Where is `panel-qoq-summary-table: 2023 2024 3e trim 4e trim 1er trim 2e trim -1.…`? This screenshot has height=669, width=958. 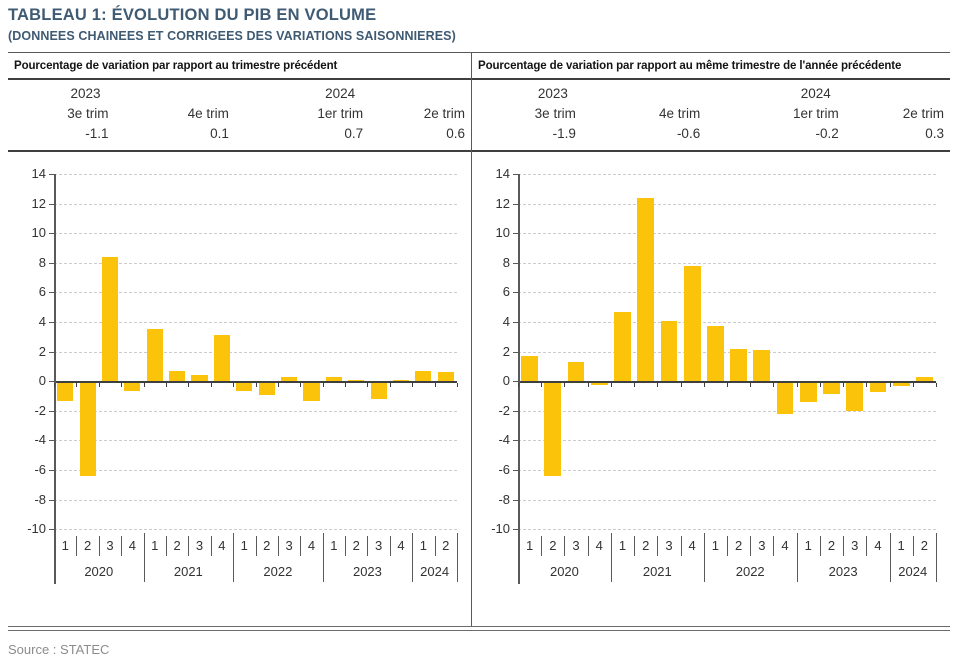
panel-qoq-summary-table: 2023 2024 3e trim 4e trim 1er trim 2e trim -1.… is located at coordinates (239, 116).